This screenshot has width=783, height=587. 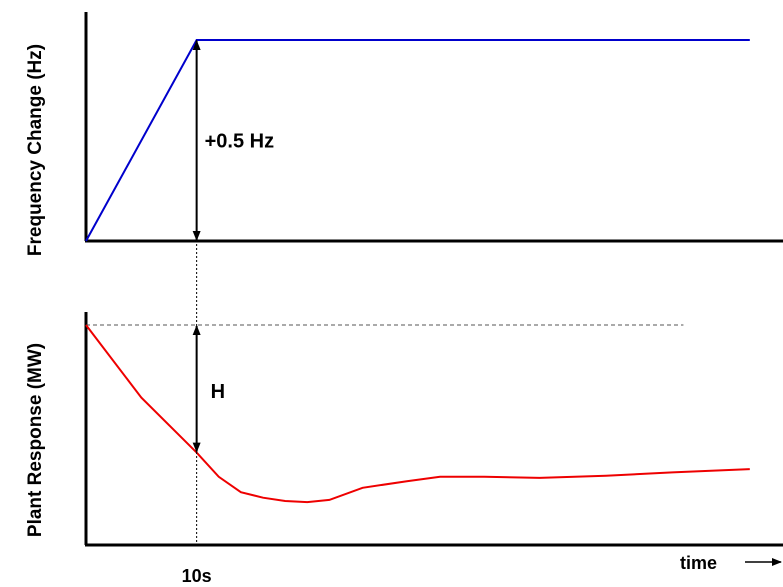 I want to click on time-axis-label: time, so click(x=698, y=563).